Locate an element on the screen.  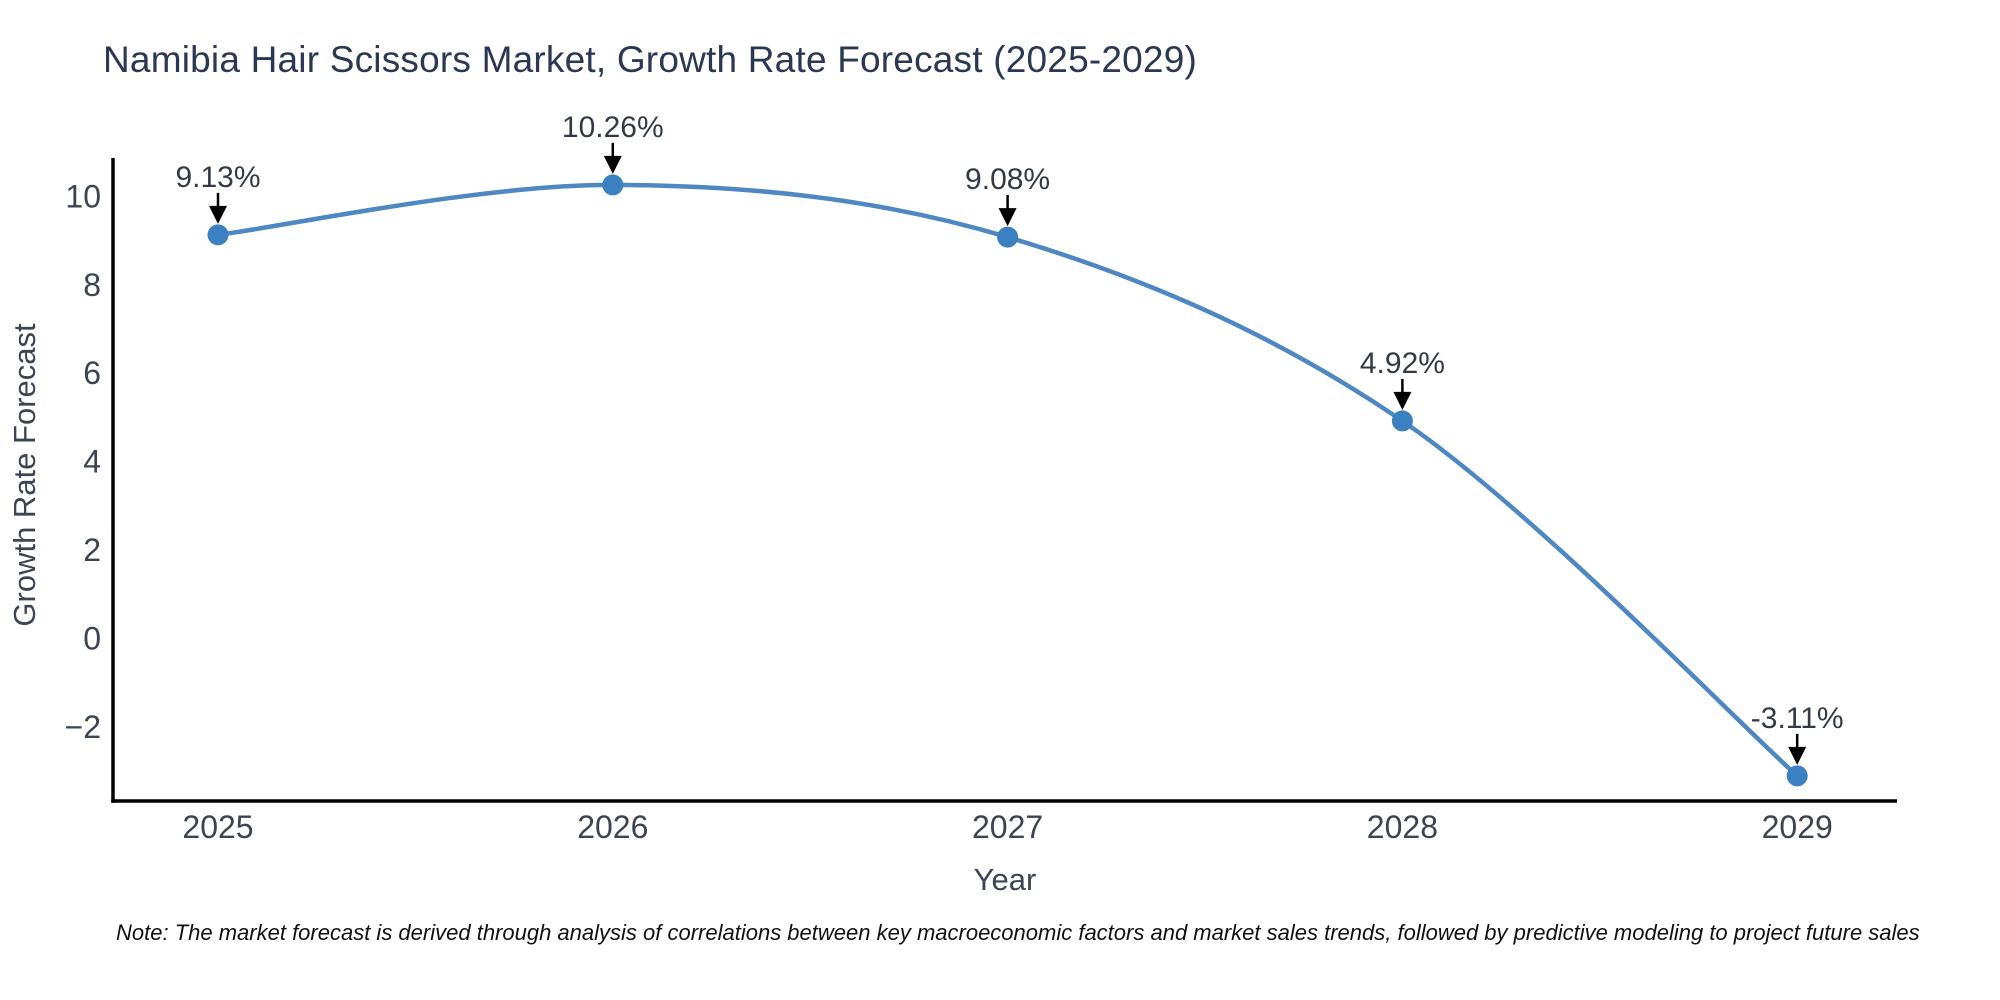
y-tick-label: 2 is located at coordinates (92, 550).